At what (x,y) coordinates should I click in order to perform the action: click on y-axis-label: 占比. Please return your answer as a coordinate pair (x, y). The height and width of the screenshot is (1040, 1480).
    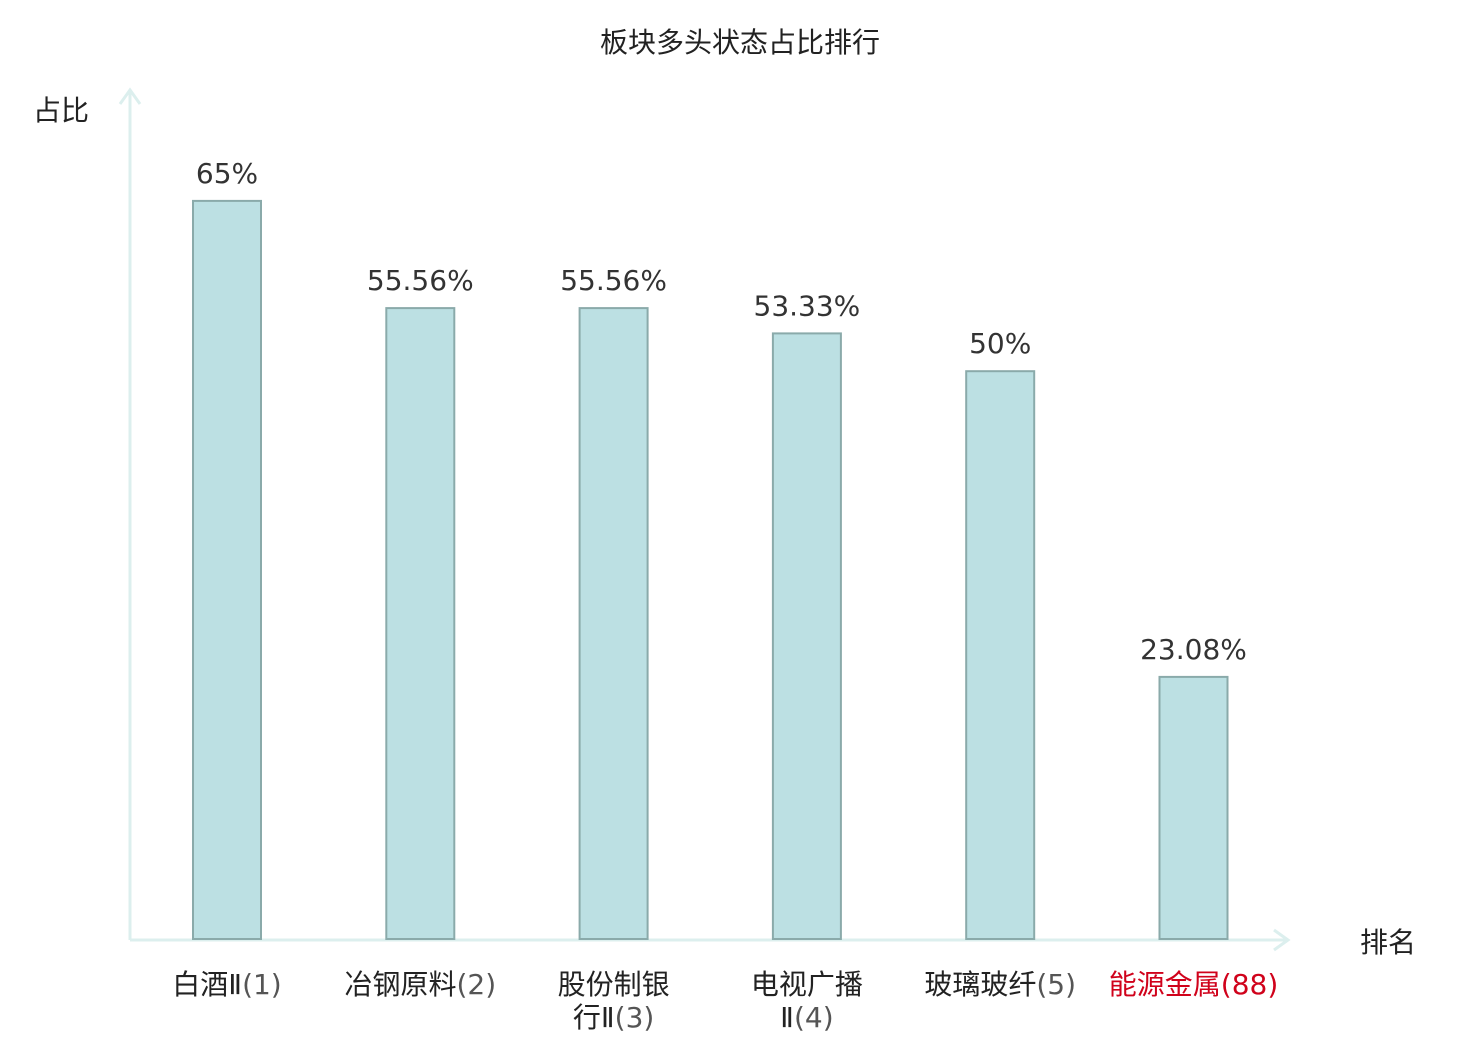
    Looking at the image, I should click on (61, 110).